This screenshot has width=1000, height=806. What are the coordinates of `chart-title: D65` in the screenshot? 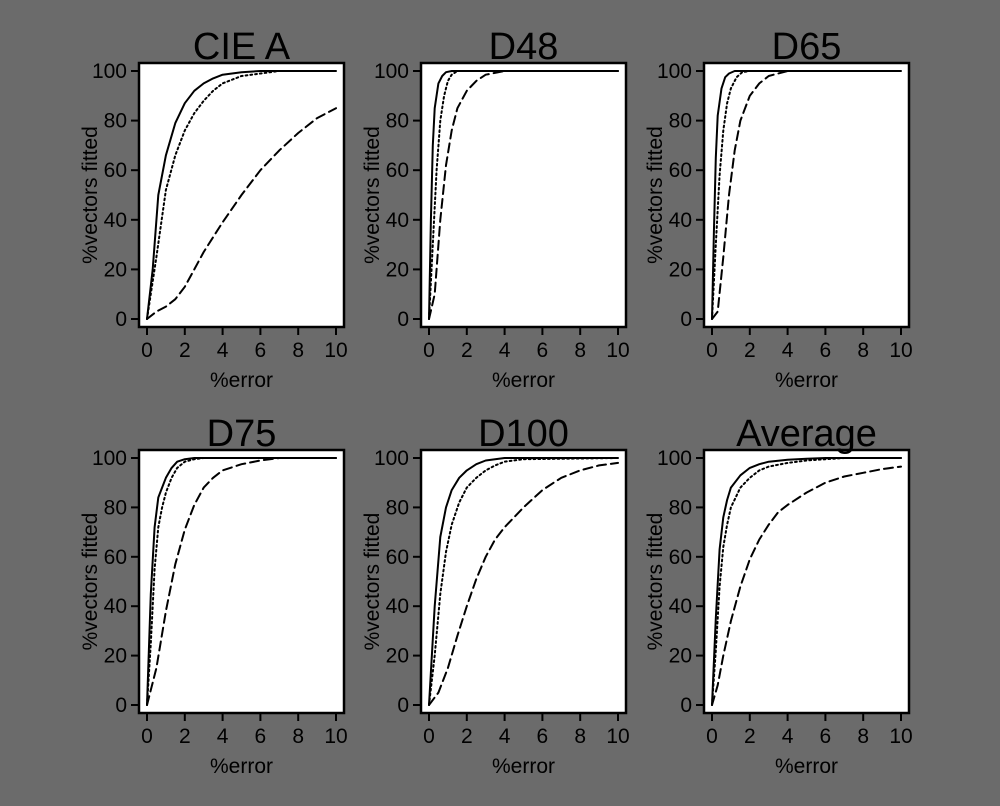 It's located at (807, 47).